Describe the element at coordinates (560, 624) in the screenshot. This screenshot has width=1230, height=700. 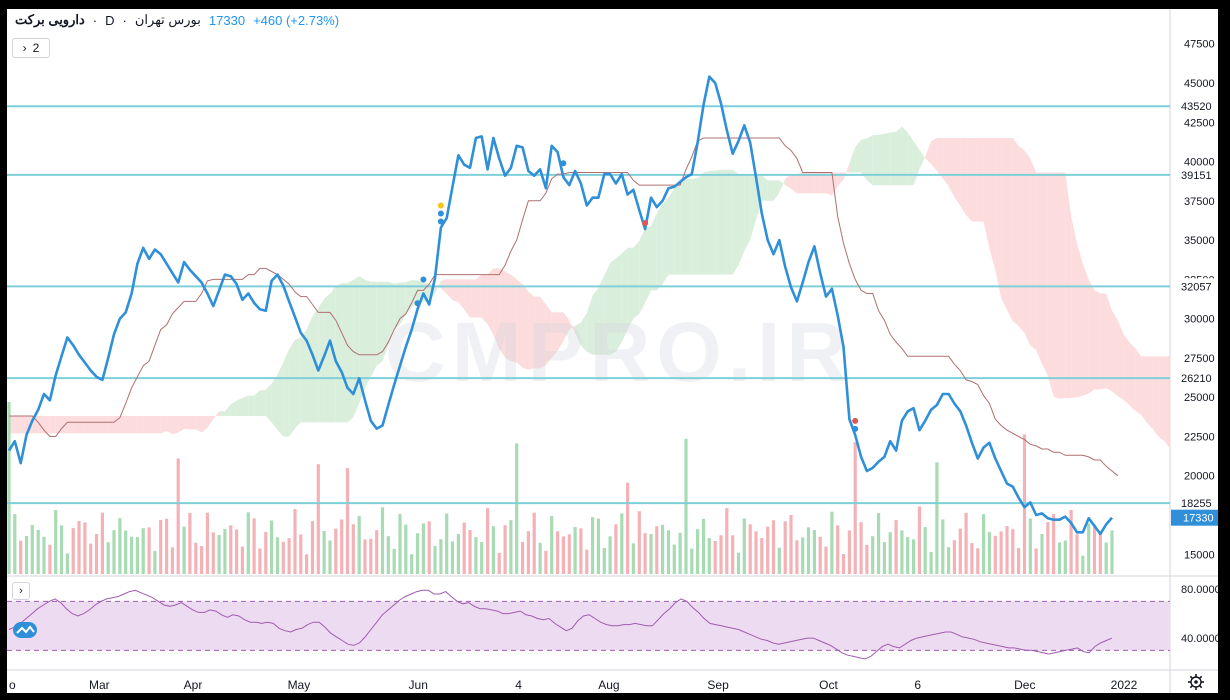
I see `rsi-line` at that location.